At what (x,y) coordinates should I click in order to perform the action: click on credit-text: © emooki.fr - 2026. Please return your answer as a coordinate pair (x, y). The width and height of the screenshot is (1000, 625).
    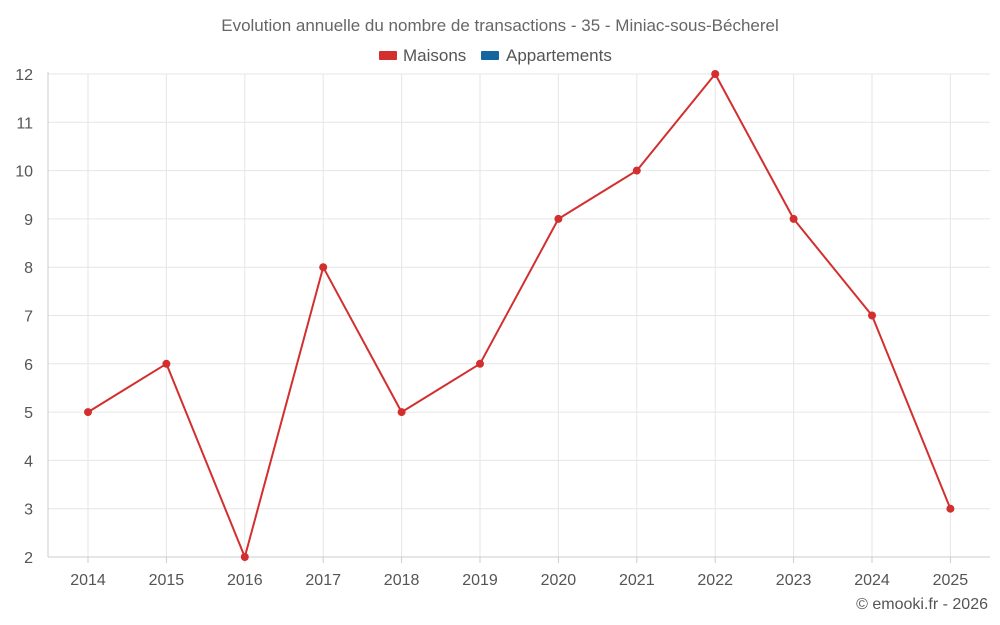
    Looking at the image, I should click on (922, 604).